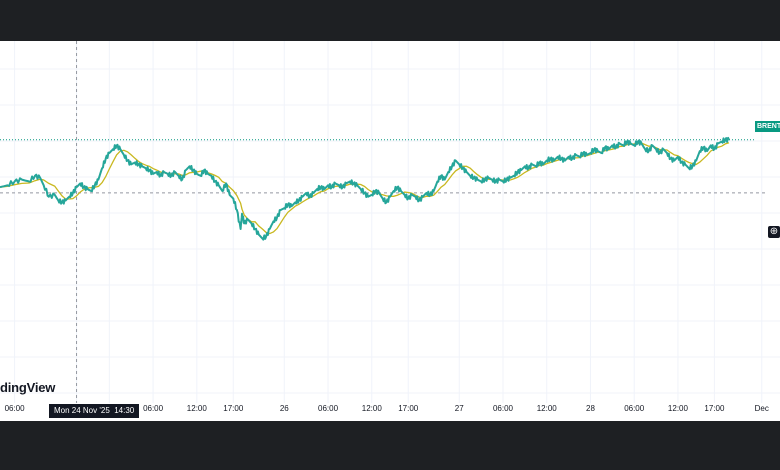 The height and width of the screenshot is (470, 780). Describe the element at coordinates (28, 387) in the screenshot. I see `tradingview-watermark: dingView` at that location.